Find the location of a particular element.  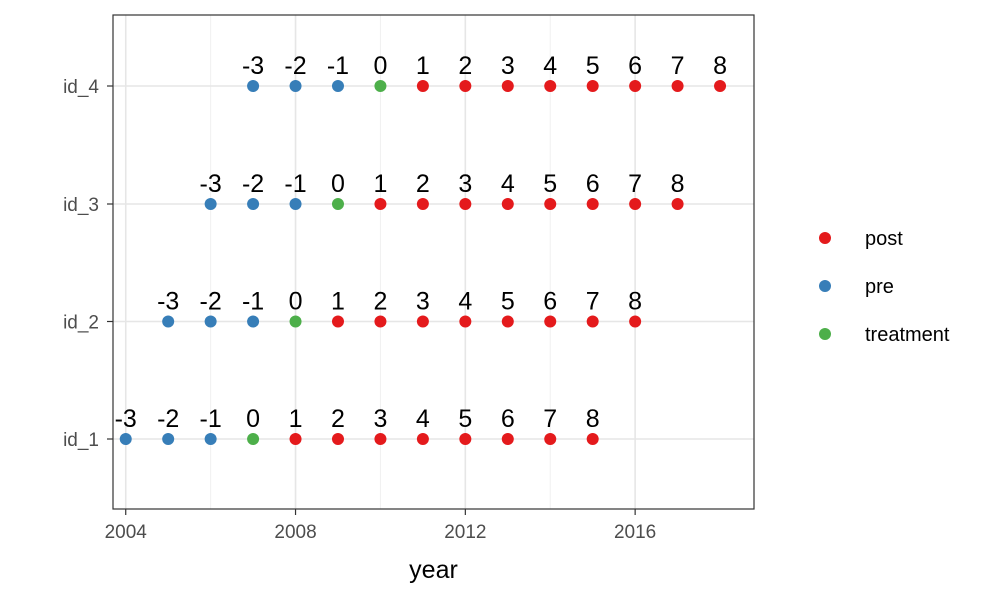

x-axis: 2004 2008 2012 2016 is located at coordinates (380, 526).